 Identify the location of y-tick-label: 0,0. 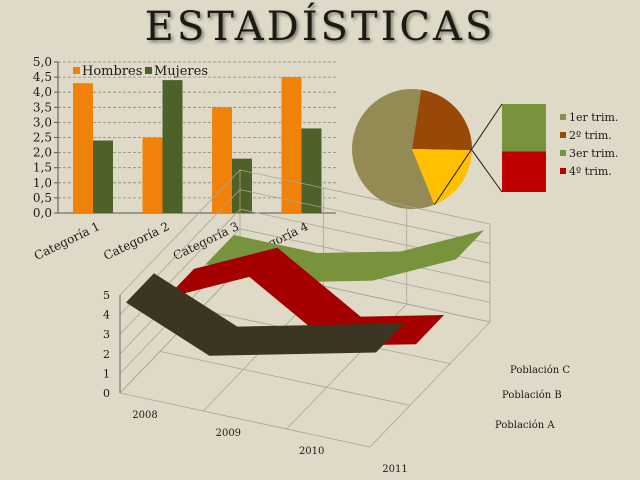
(42, 213).